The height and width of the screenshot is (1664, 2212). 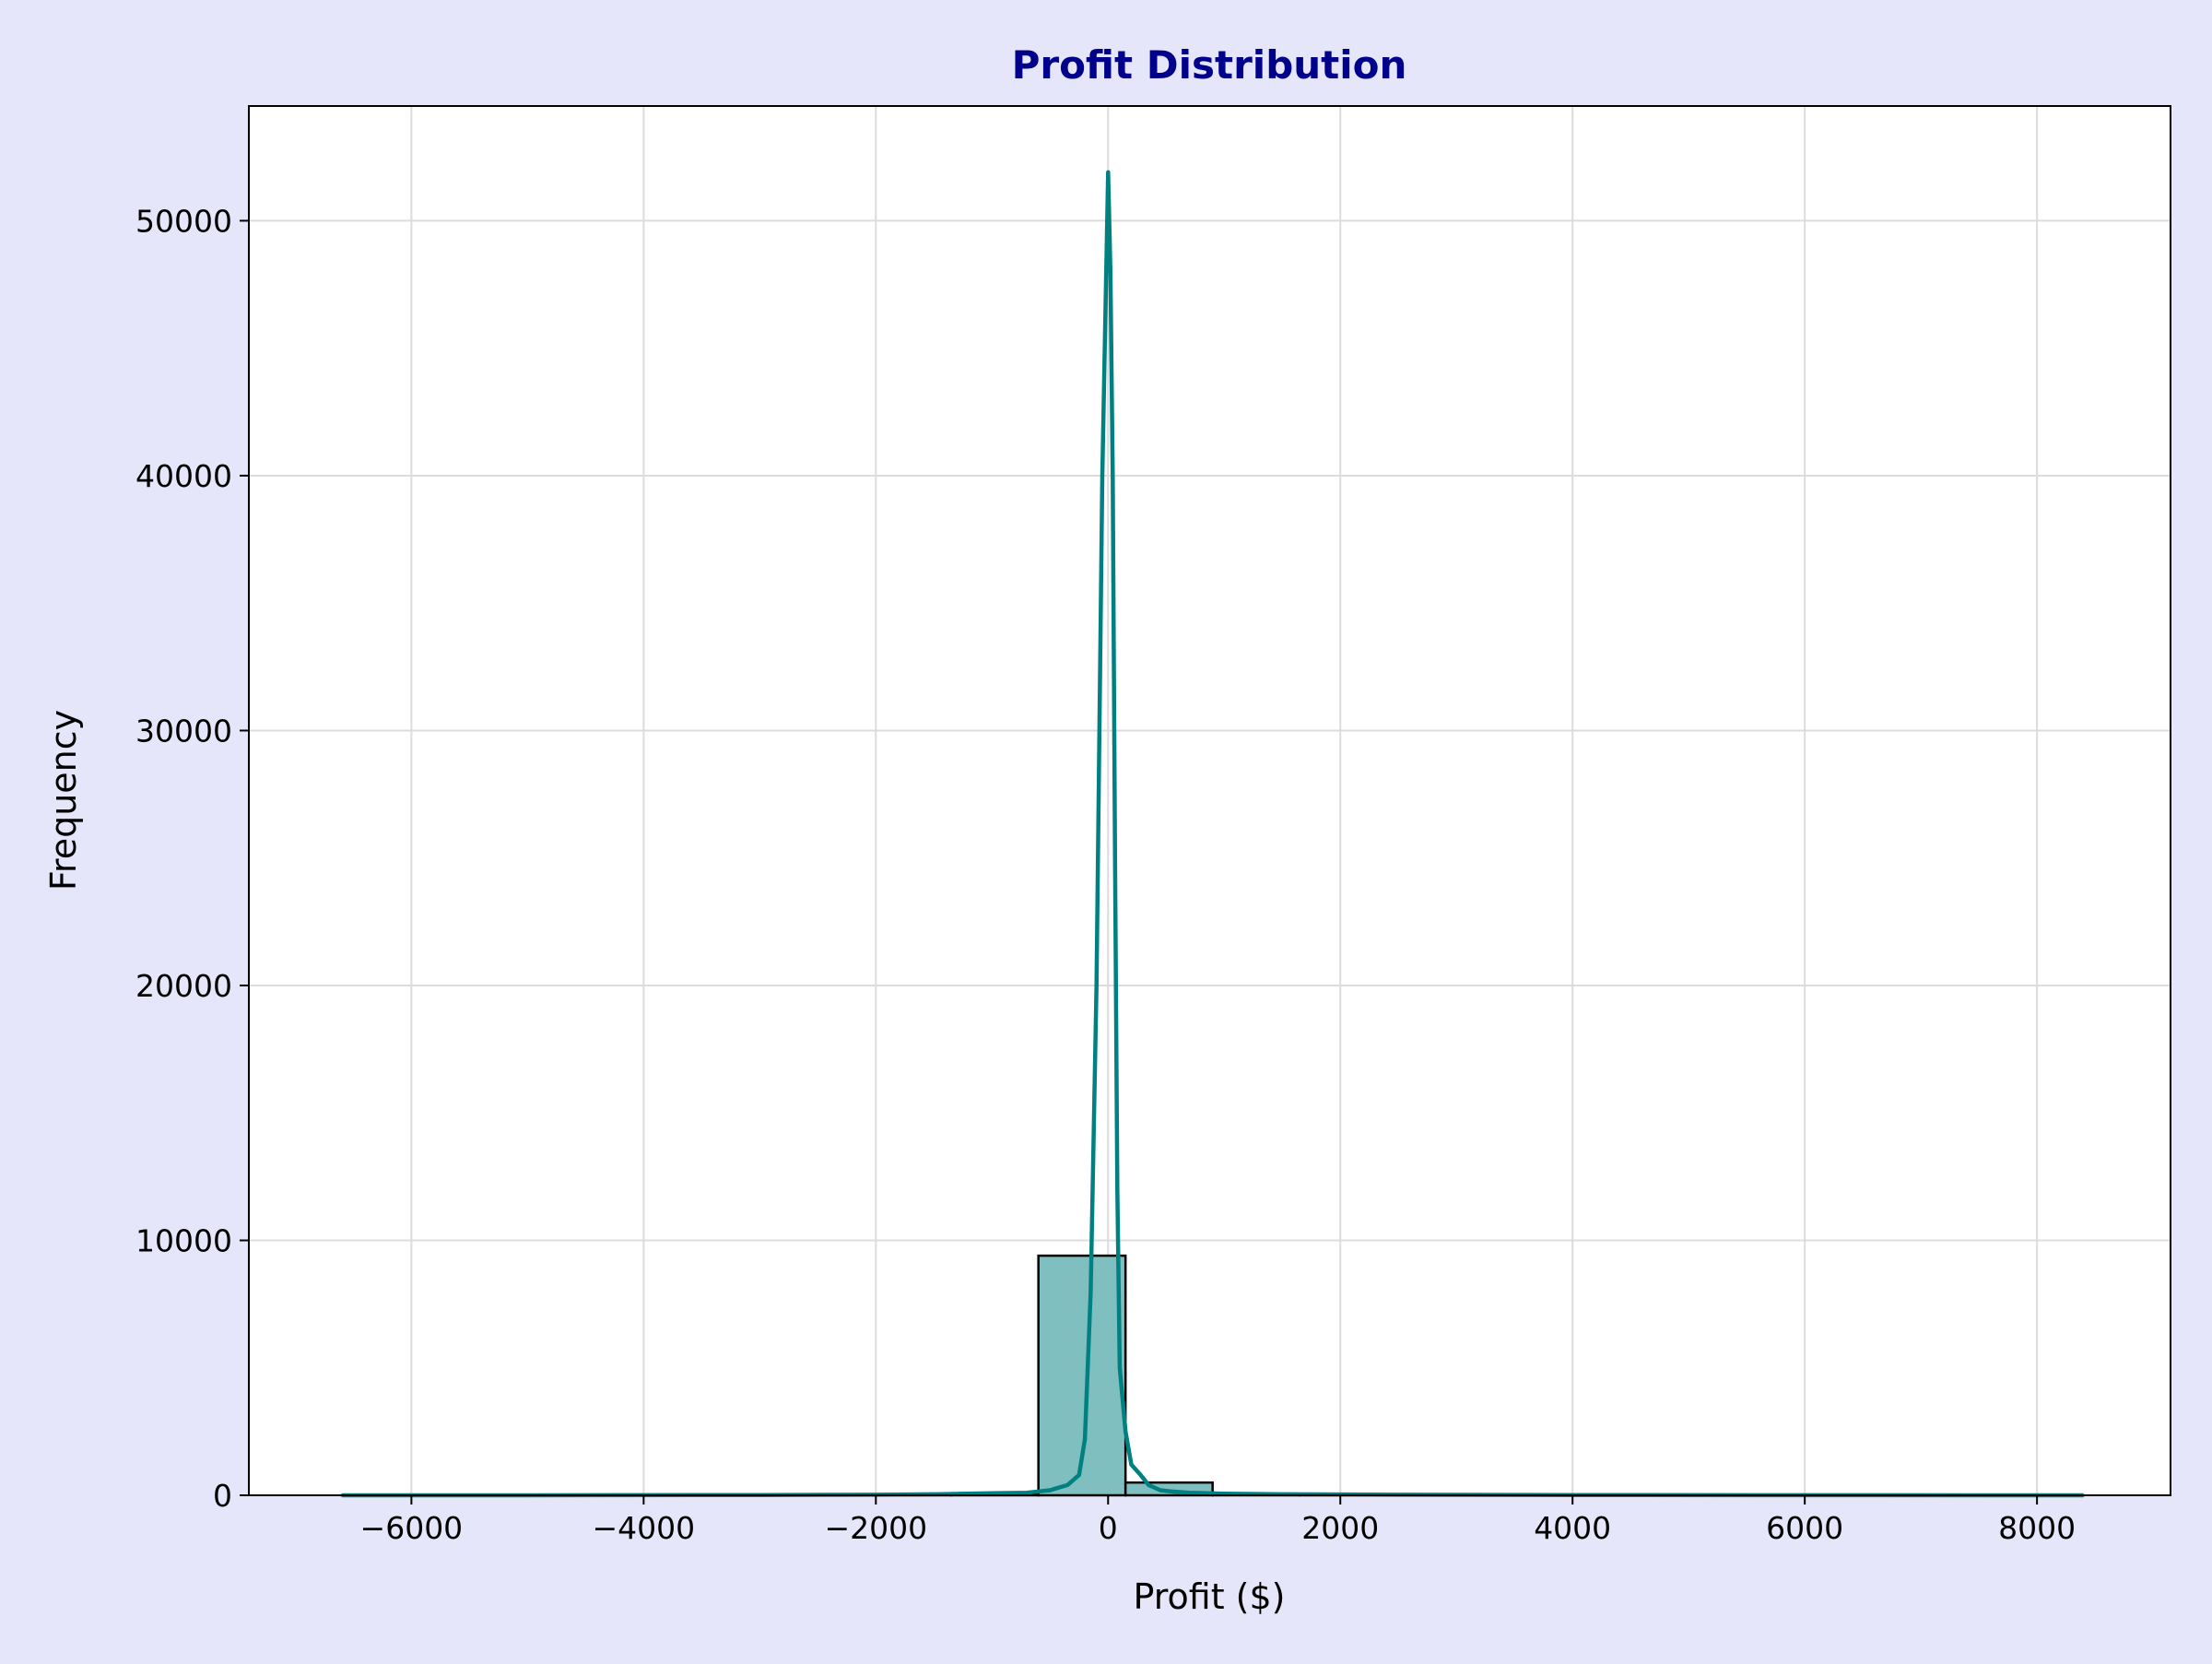 What do you see at coordinates (1804, 1528) in the screenshot?
I see `x-tick-label: 6000` at bounding box center [1804, 1528].